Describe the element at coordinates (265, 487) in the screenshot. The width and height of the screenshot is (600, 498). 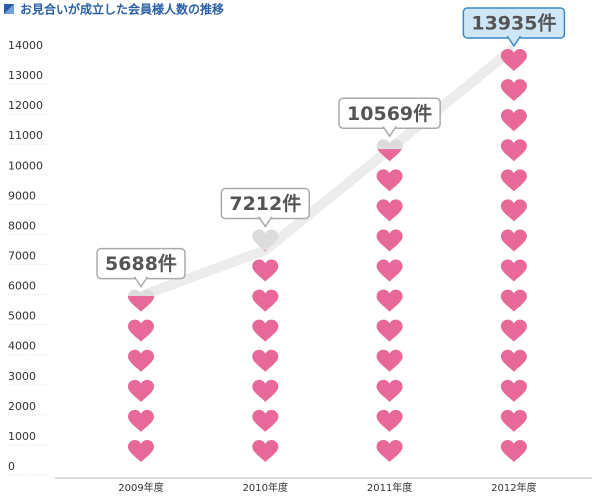
I see `x-tick-label: 2010年度` at that location.